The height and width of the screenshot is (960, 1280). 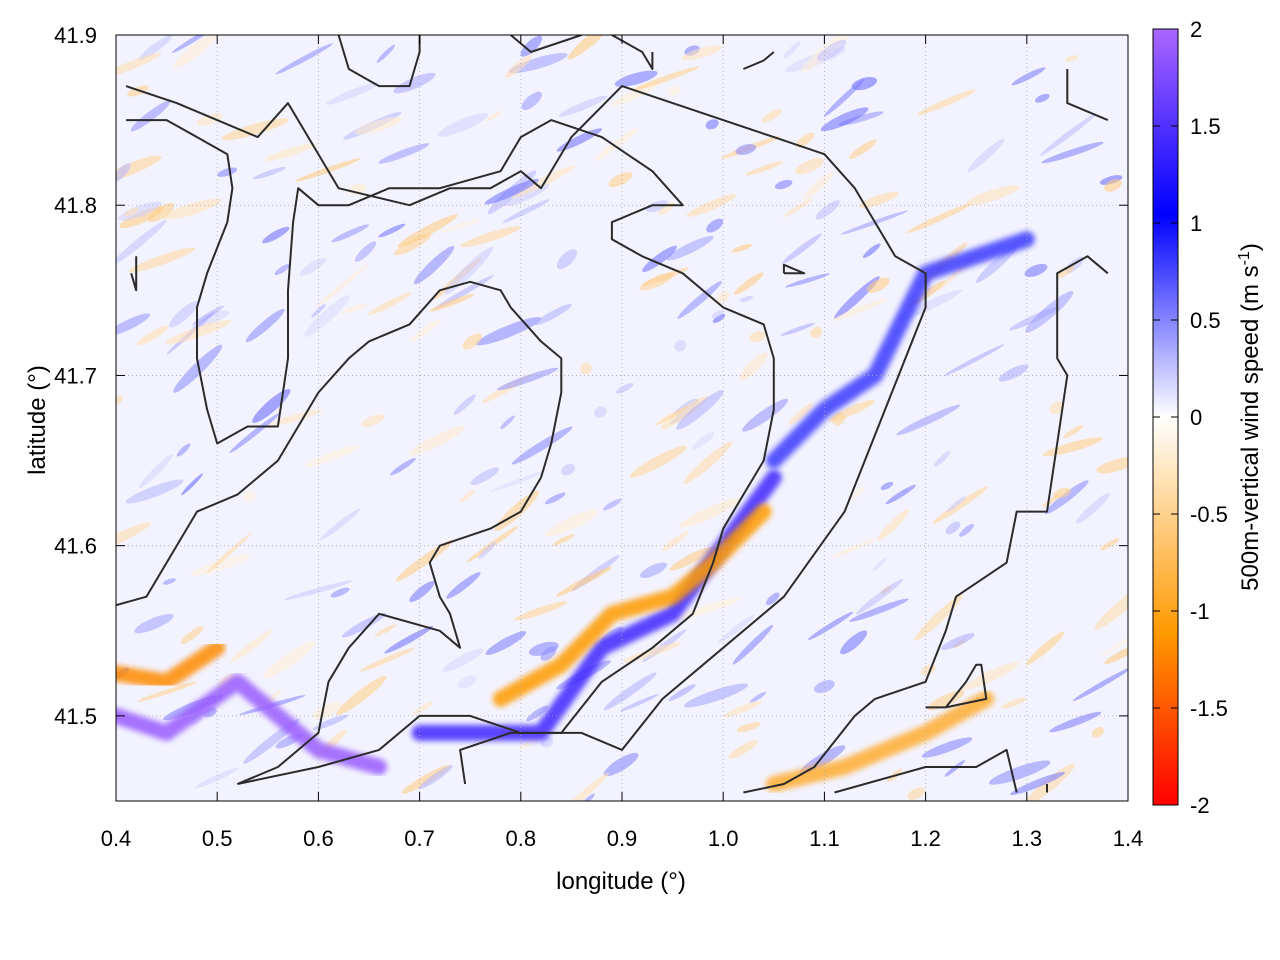 I want to click on colorbar-tick-label: 1, so click(x=1196, y=223).